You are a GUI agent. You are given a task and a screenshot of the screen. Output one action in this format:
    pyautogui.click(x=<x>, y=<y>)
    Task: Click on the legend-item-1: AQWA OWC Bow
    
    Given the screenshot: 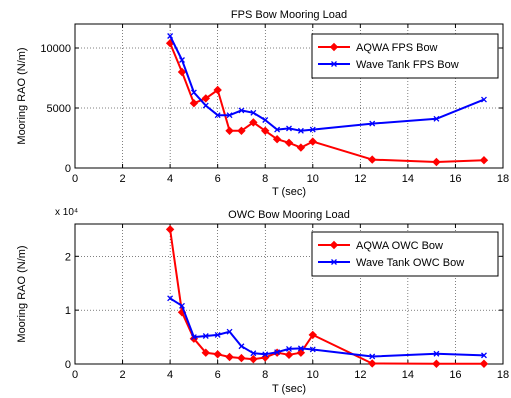 What is the action you would take?
    pyautogui.click(x=380, y=246)
    